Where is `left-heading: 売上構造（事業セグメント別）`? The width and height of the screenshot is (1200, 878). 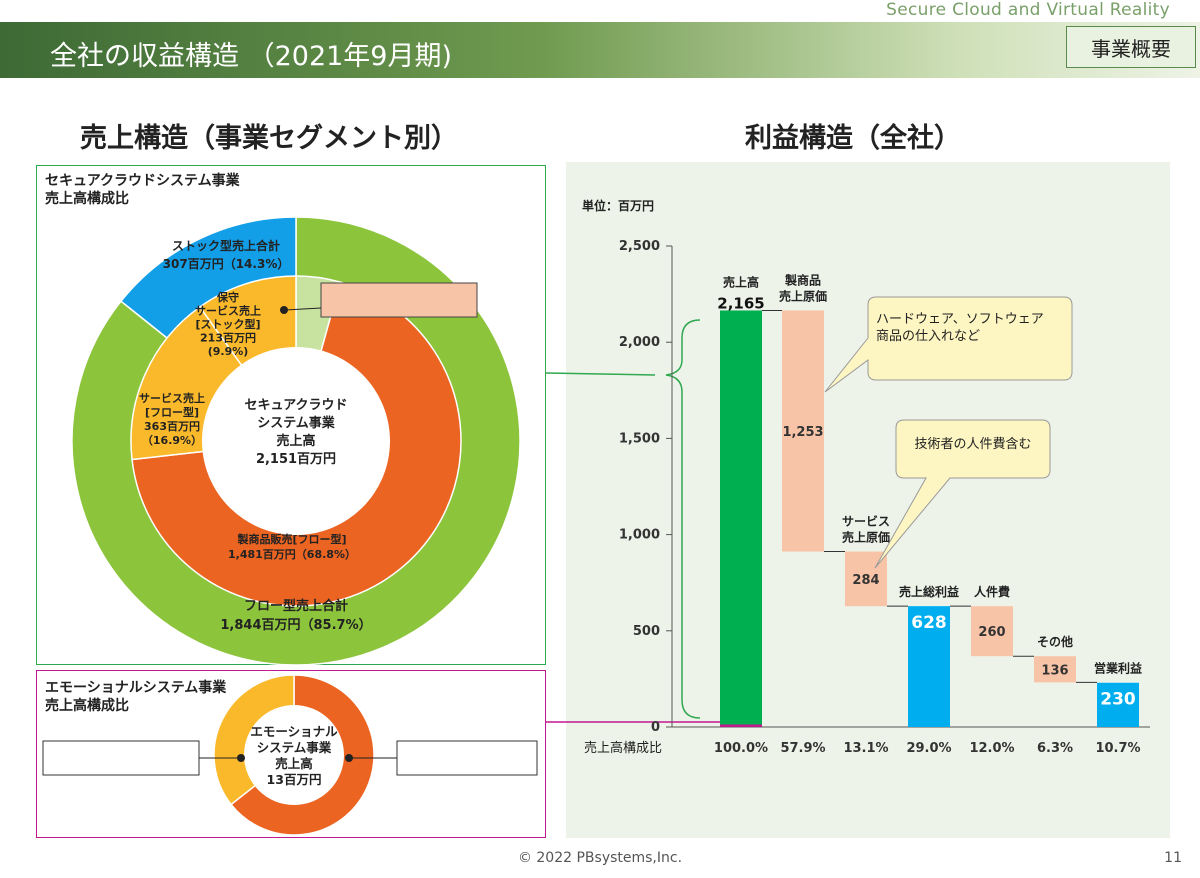 left-heading: 売上構造（事業セグメント別） is located at coordinates (269, 138).